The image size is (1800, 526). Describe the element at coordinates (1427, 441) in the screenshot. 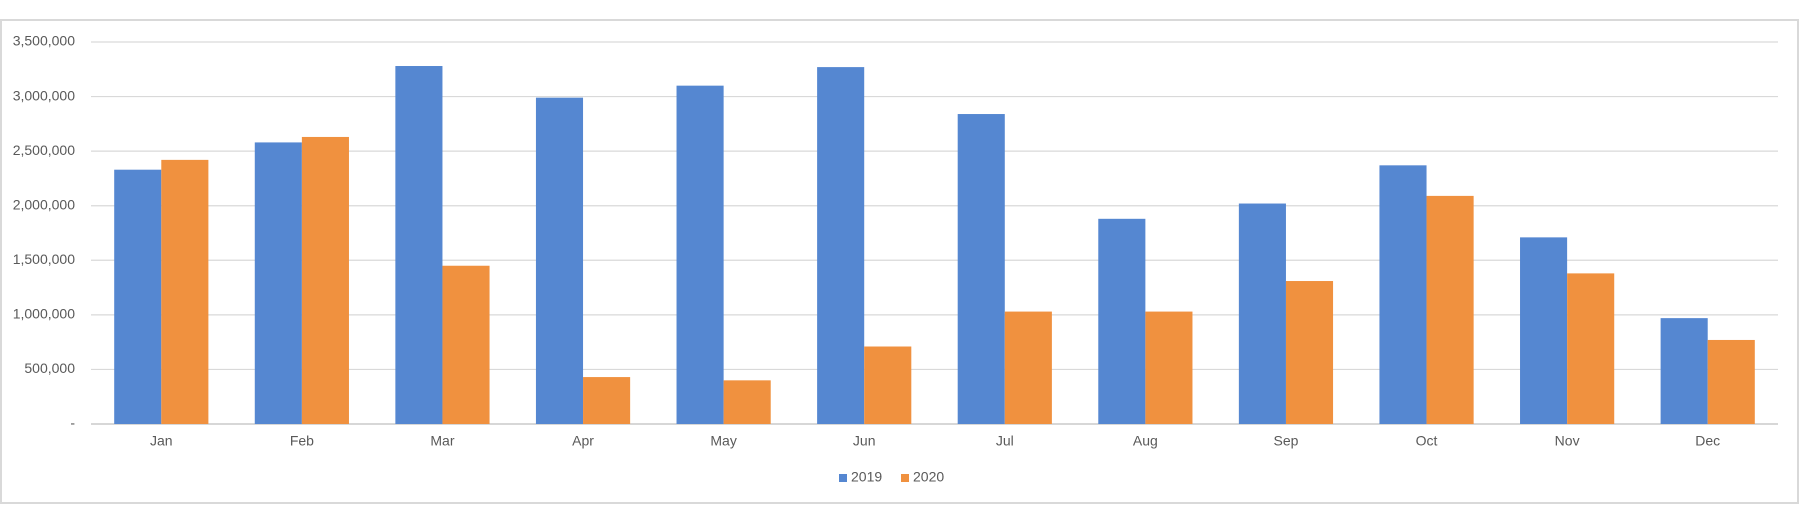

I see `x-tick-label: Oct` at that location.